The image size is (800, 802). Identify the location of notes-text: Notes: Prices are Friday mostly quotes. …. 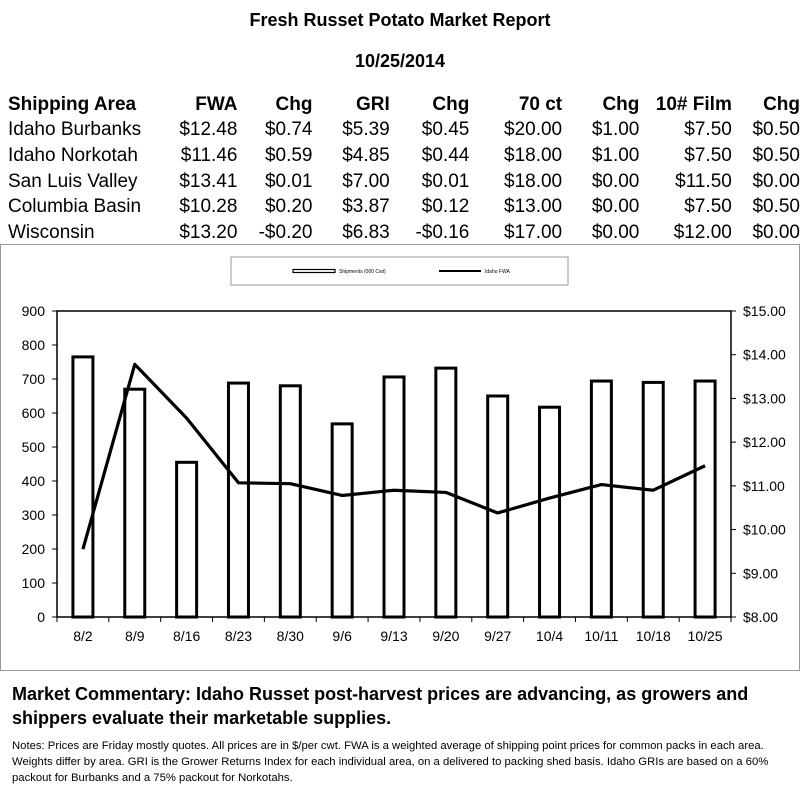
(390, 762).